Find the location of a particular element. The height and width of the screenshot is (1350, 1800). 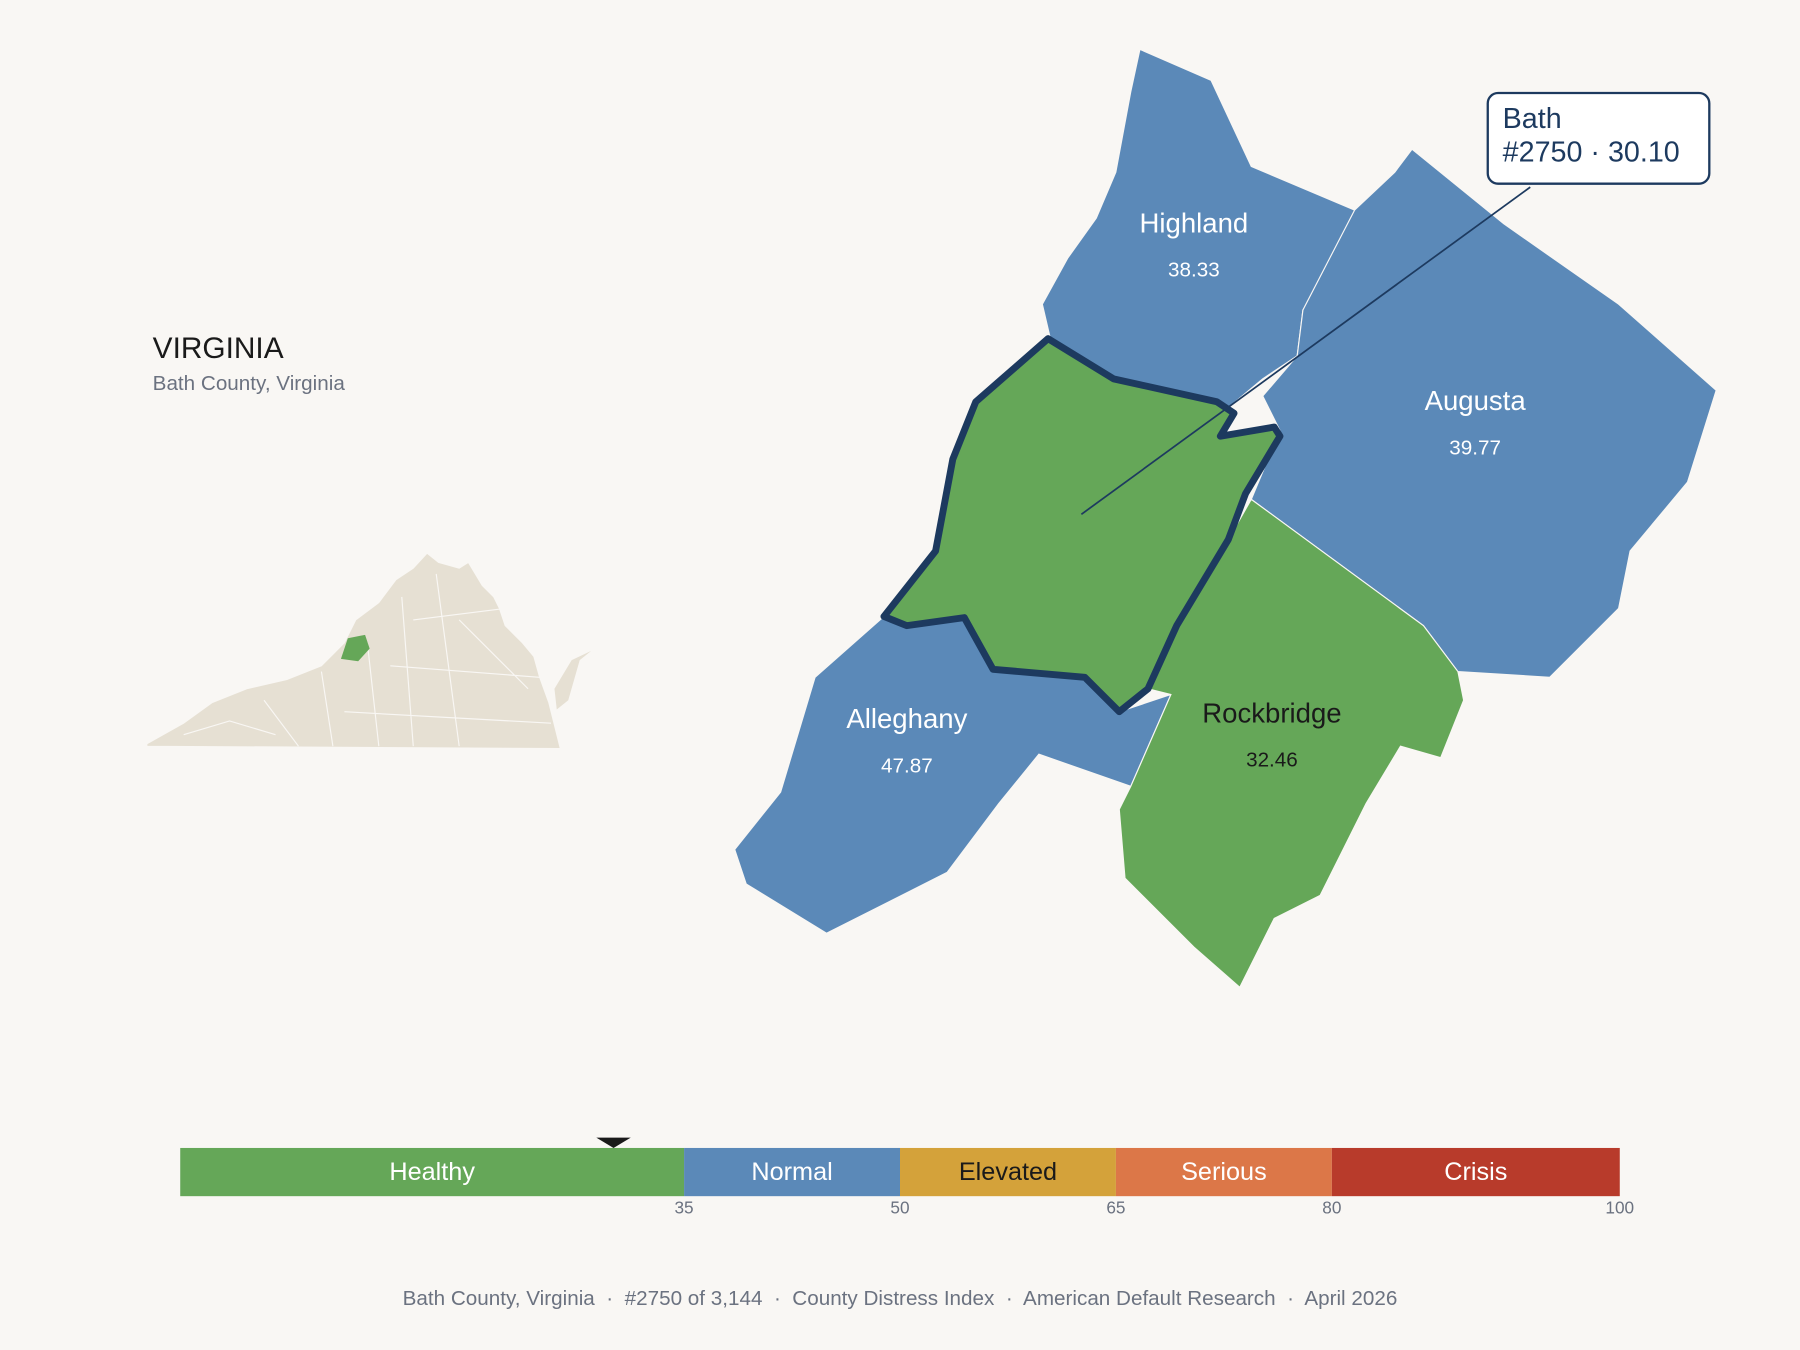

county-name: Highland is located at coordinates (1194, 222).